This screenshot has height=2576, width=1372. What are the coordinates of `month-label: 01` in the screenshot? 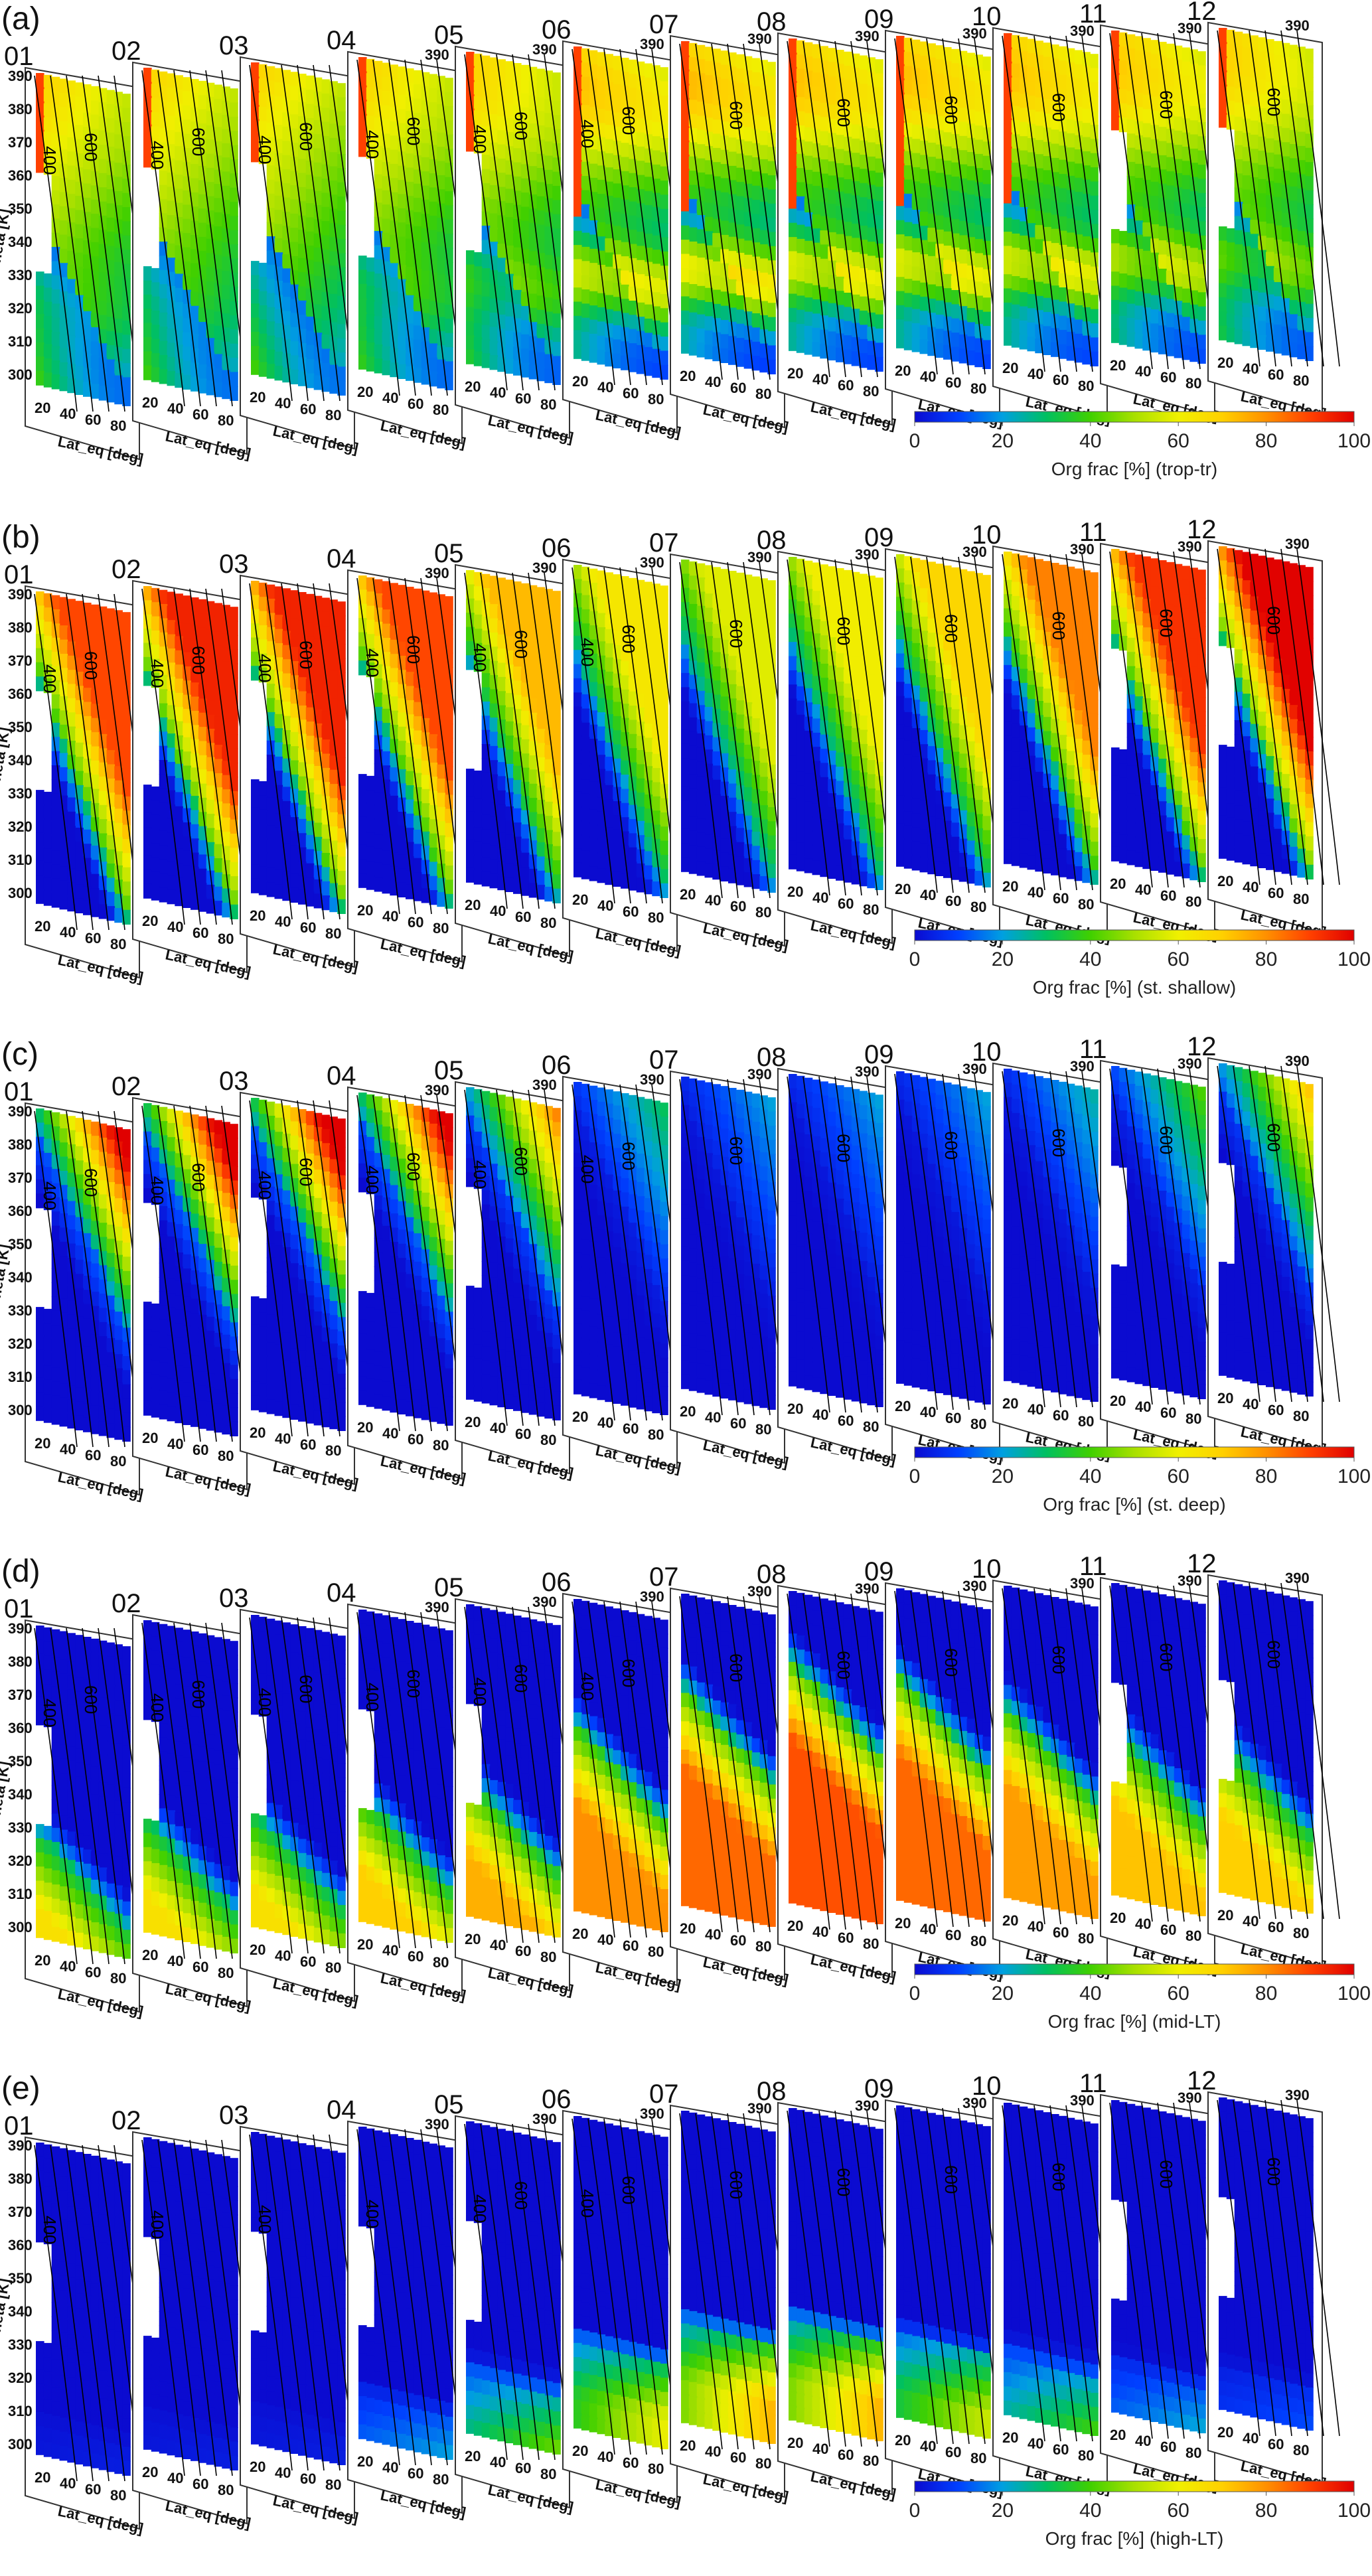 It's located at (19, 57).